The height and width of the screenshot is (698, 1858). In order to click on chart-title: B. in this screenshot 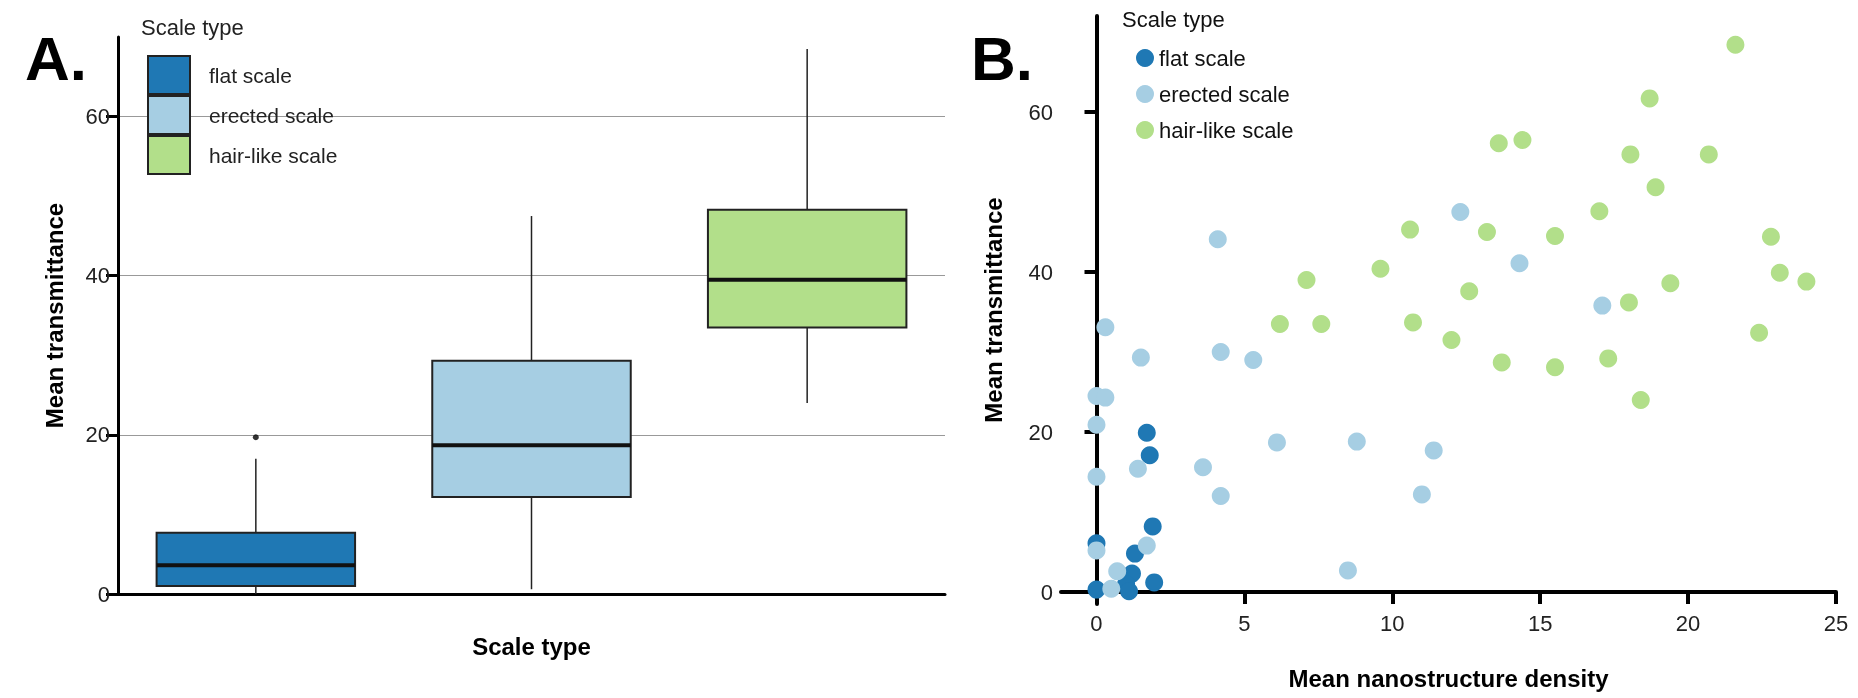, I will do `click(1002, 58)`.